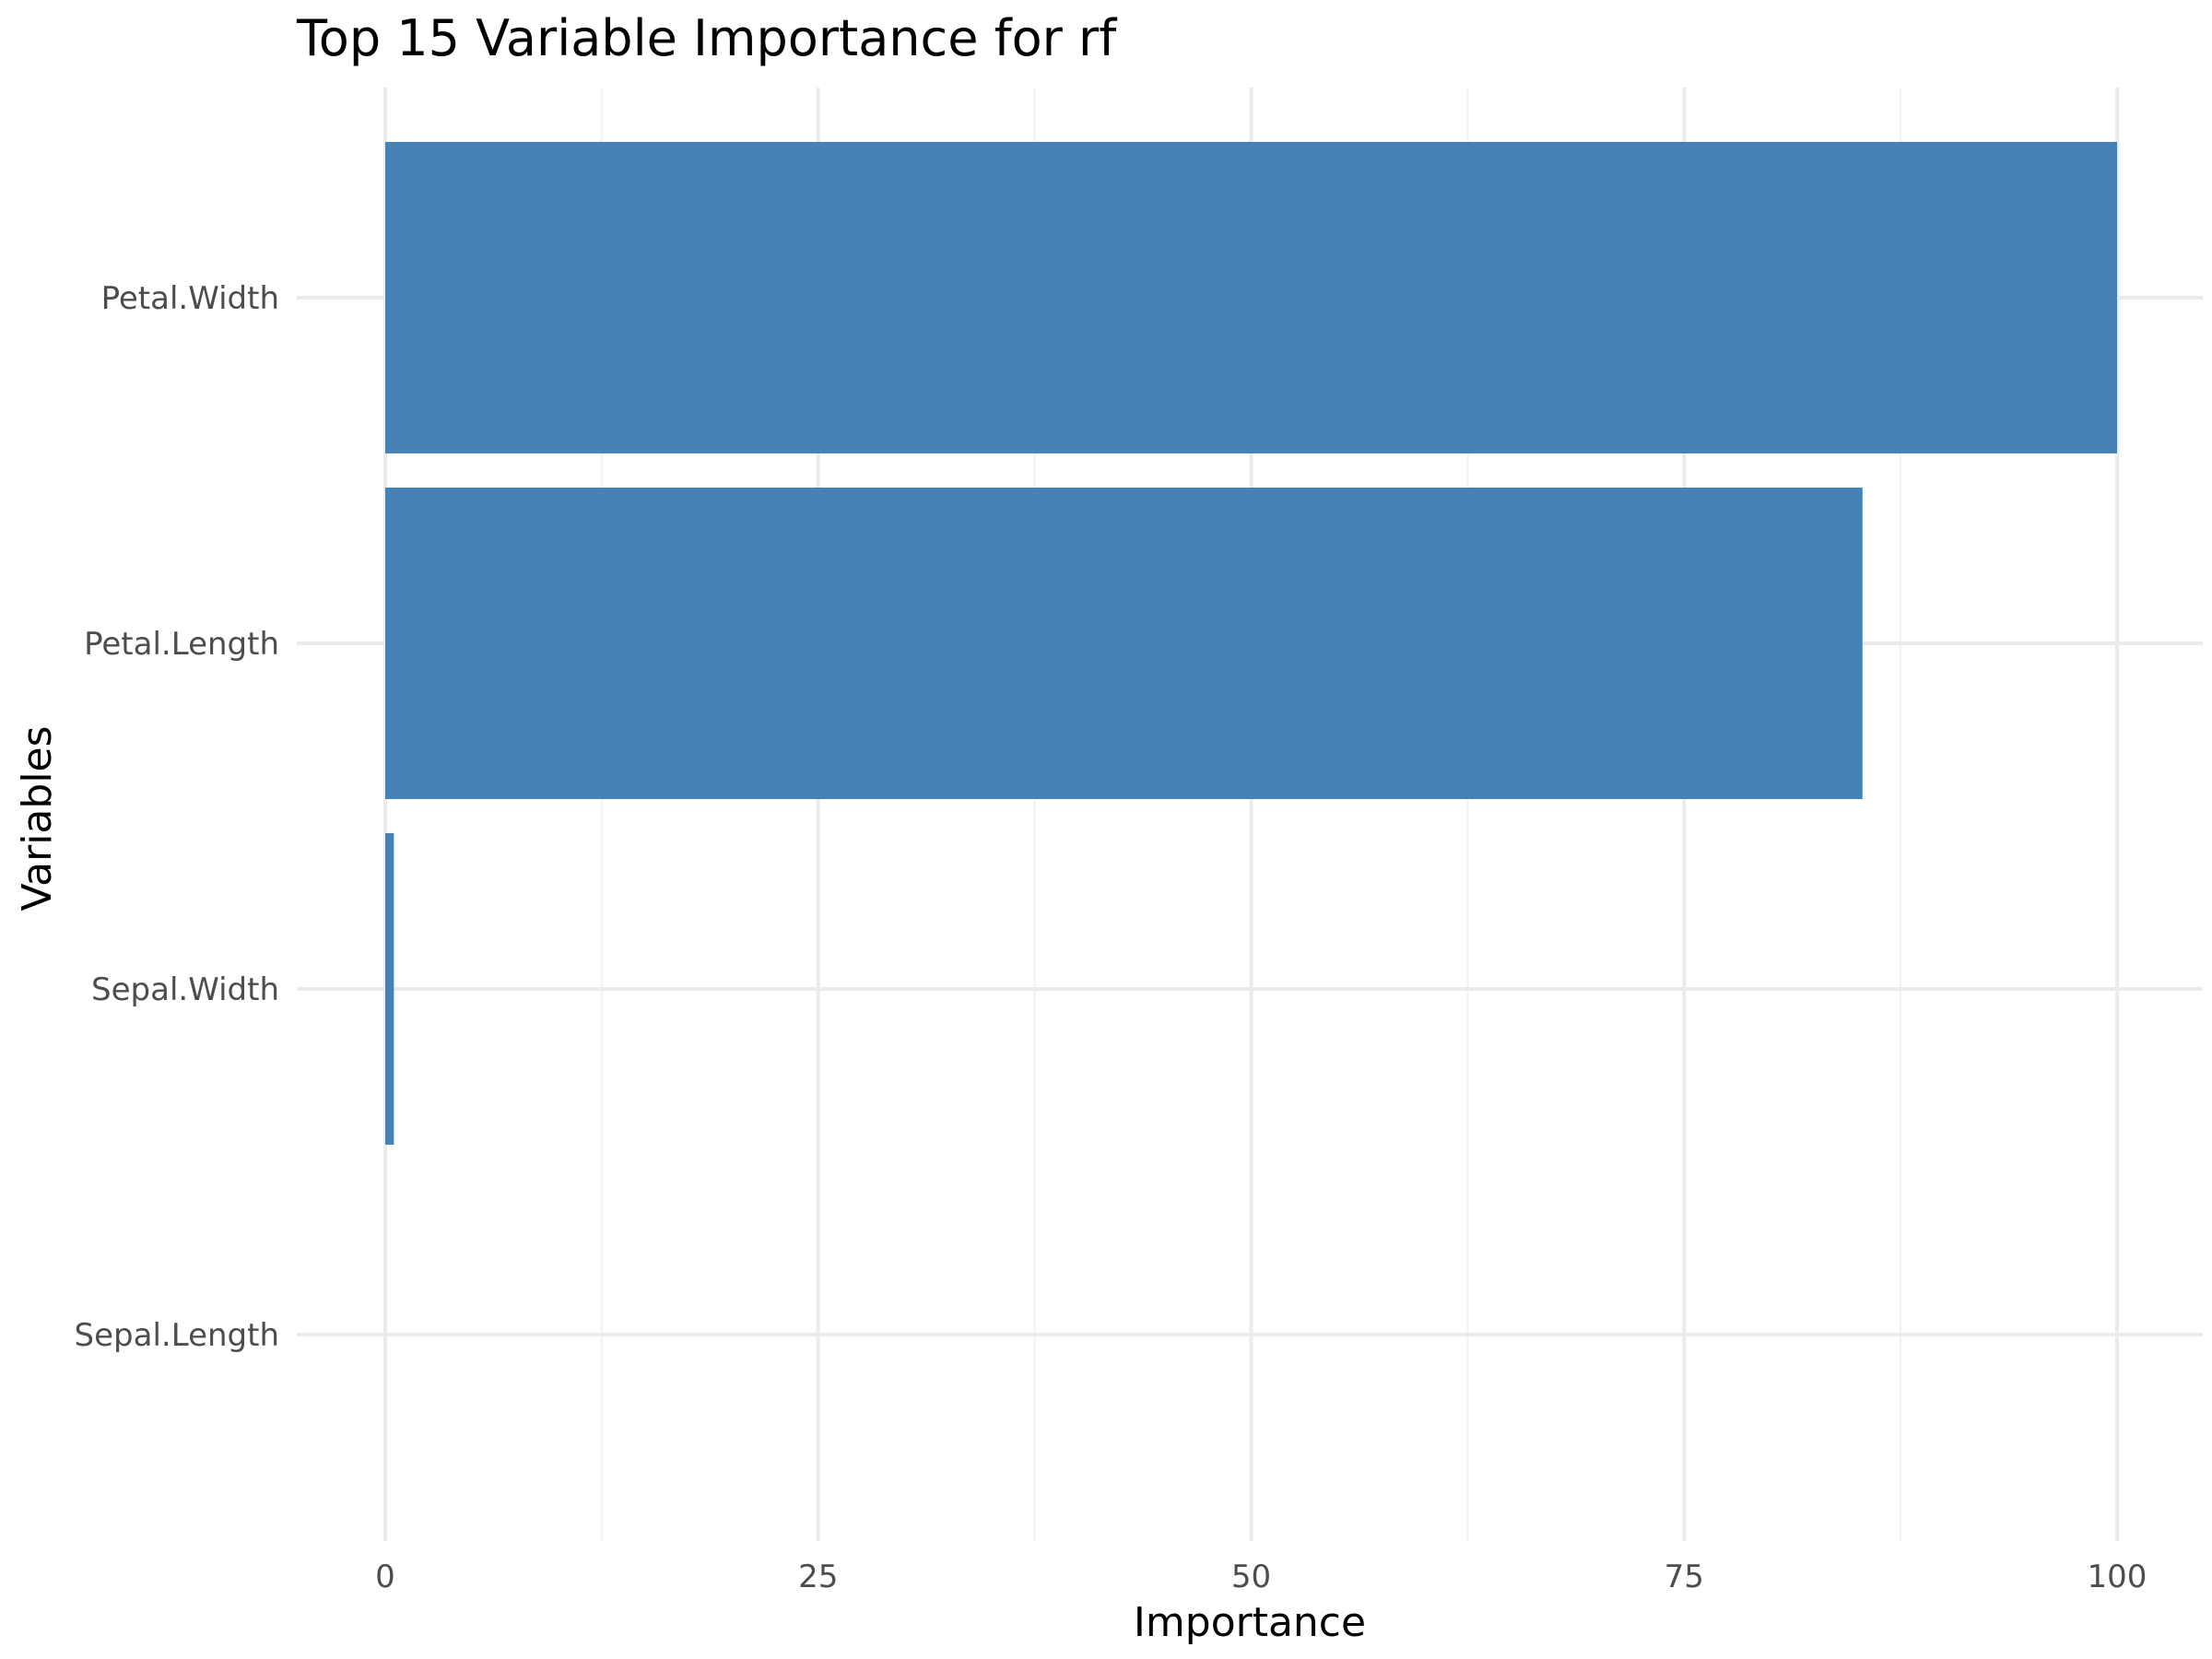 The width and height of the screenshot is (2212, 1659). I want to click on bar-petal-width, so click(1251, 297).